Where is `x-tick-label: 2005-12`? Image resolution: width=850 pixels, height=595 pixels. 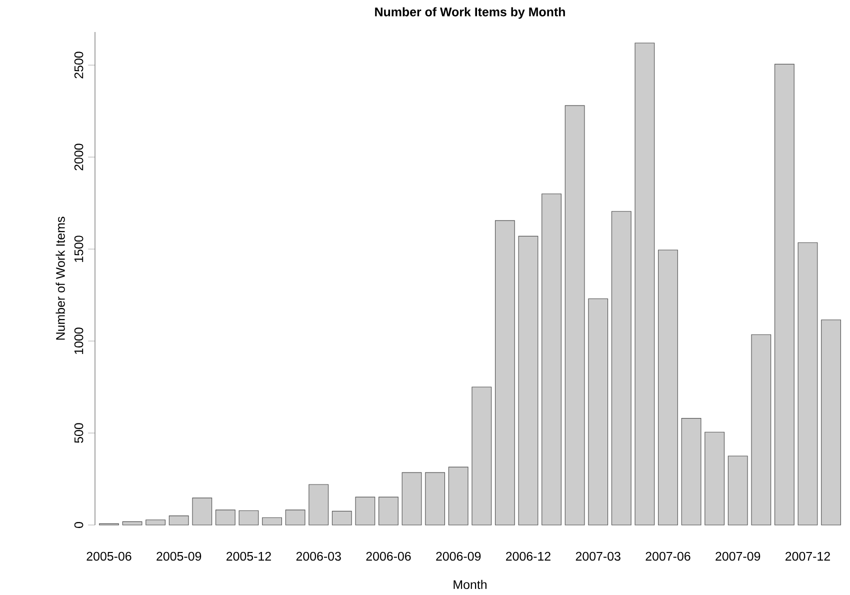
x-tick-label: 2005-12 is located at coordinates (248, 556).